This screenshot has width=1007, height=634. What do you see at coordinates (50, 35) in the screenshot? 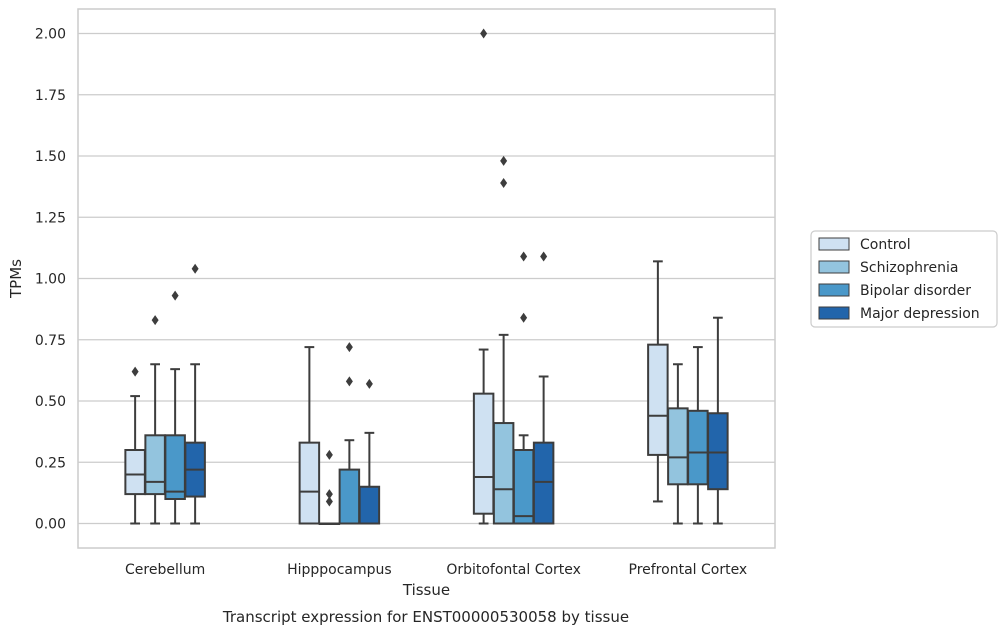
I see `y-tick-label: 2.00` at bounding box center [50, 35].